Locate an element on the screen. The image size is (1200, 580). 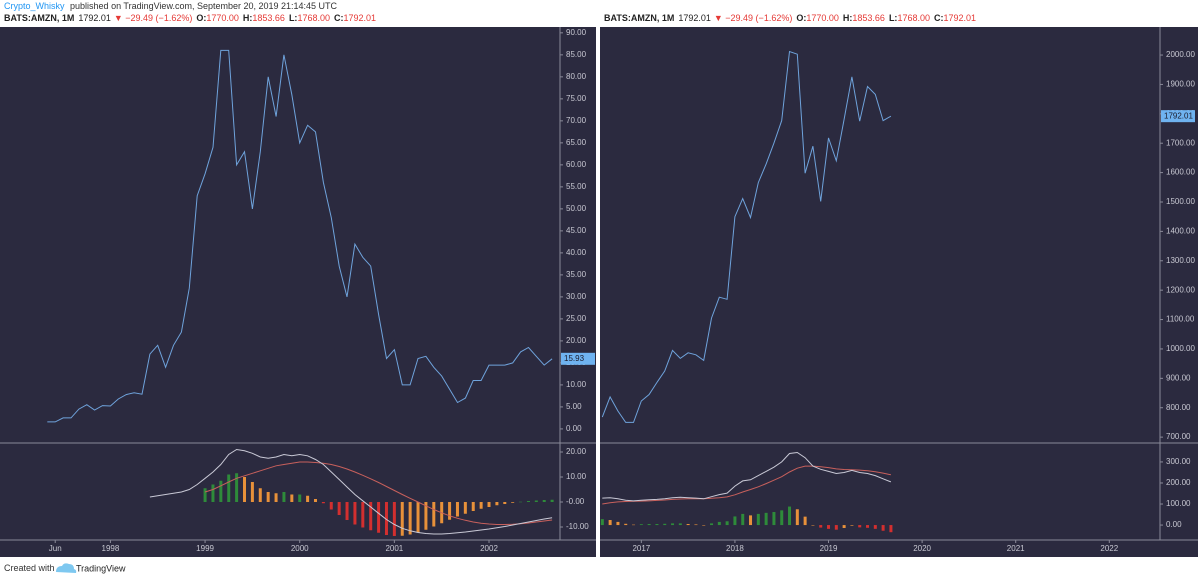
y-tick-label: 65.00 is located at coordinates (576, 142).